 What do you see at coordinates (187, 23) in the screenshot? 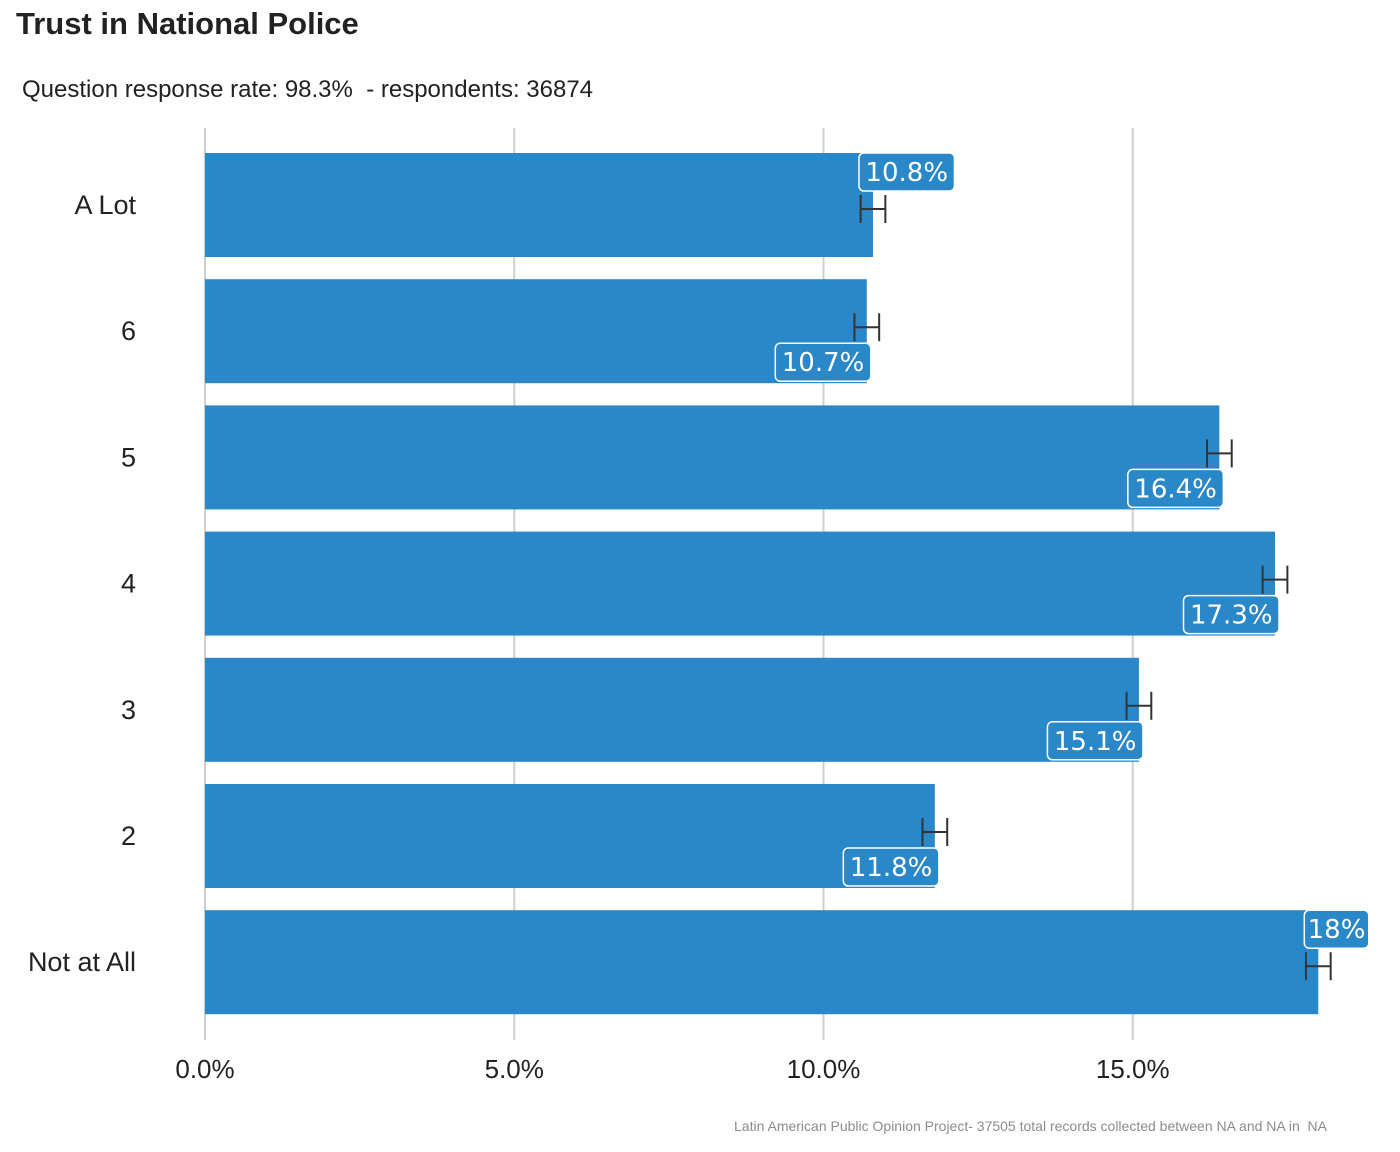
I see `chart-title: Trust in National Police` at bounding box center [187, 23].